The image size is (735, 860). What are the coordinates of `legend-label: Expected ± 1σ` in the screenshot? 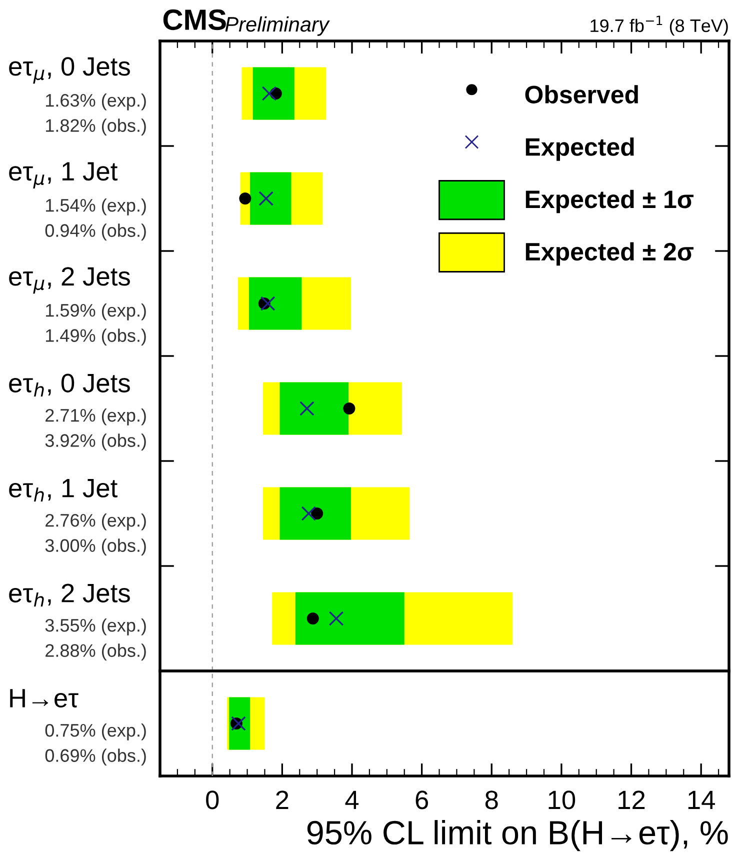 It's located at (610, 202).